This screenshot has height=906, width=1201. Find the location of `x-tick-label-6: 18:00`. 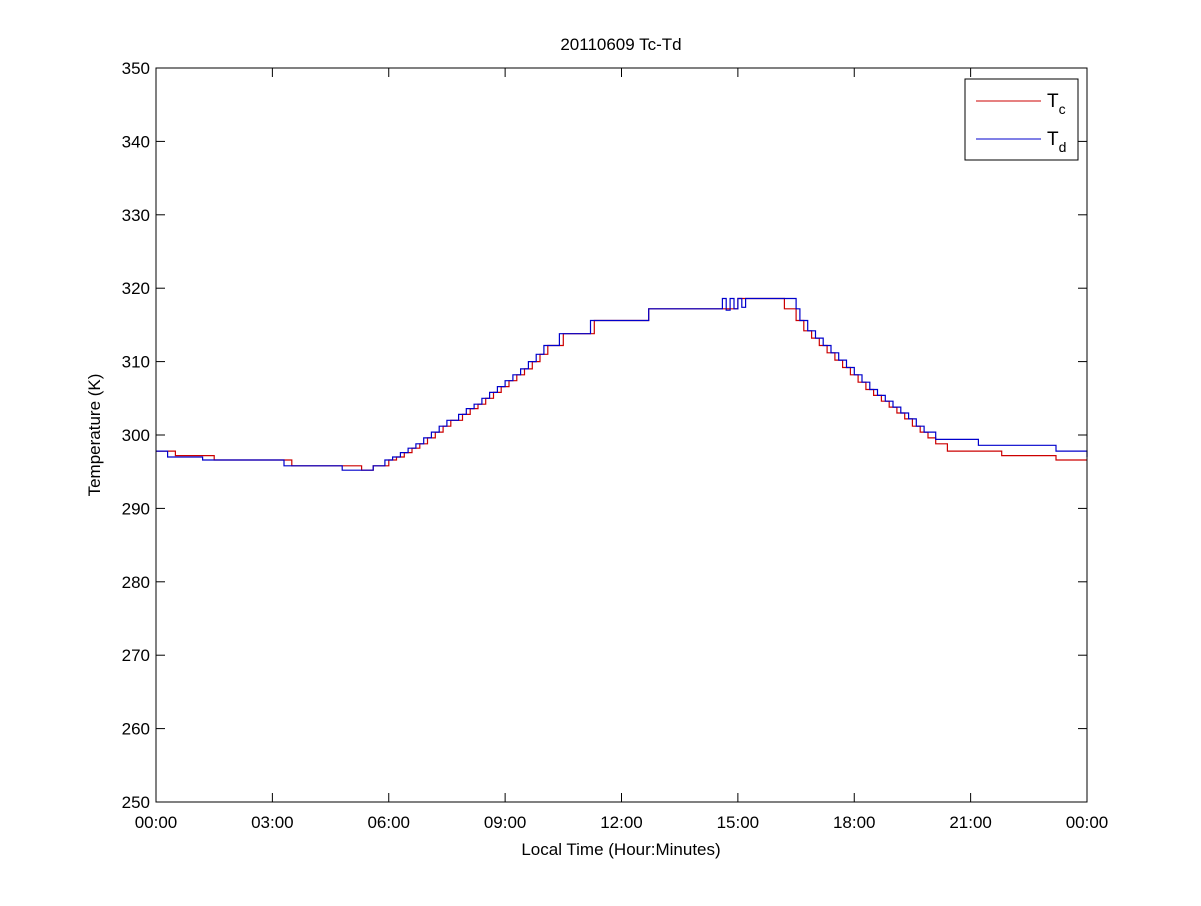

x-tick-label-6: 18:00 is located at coordinates (854, 822).